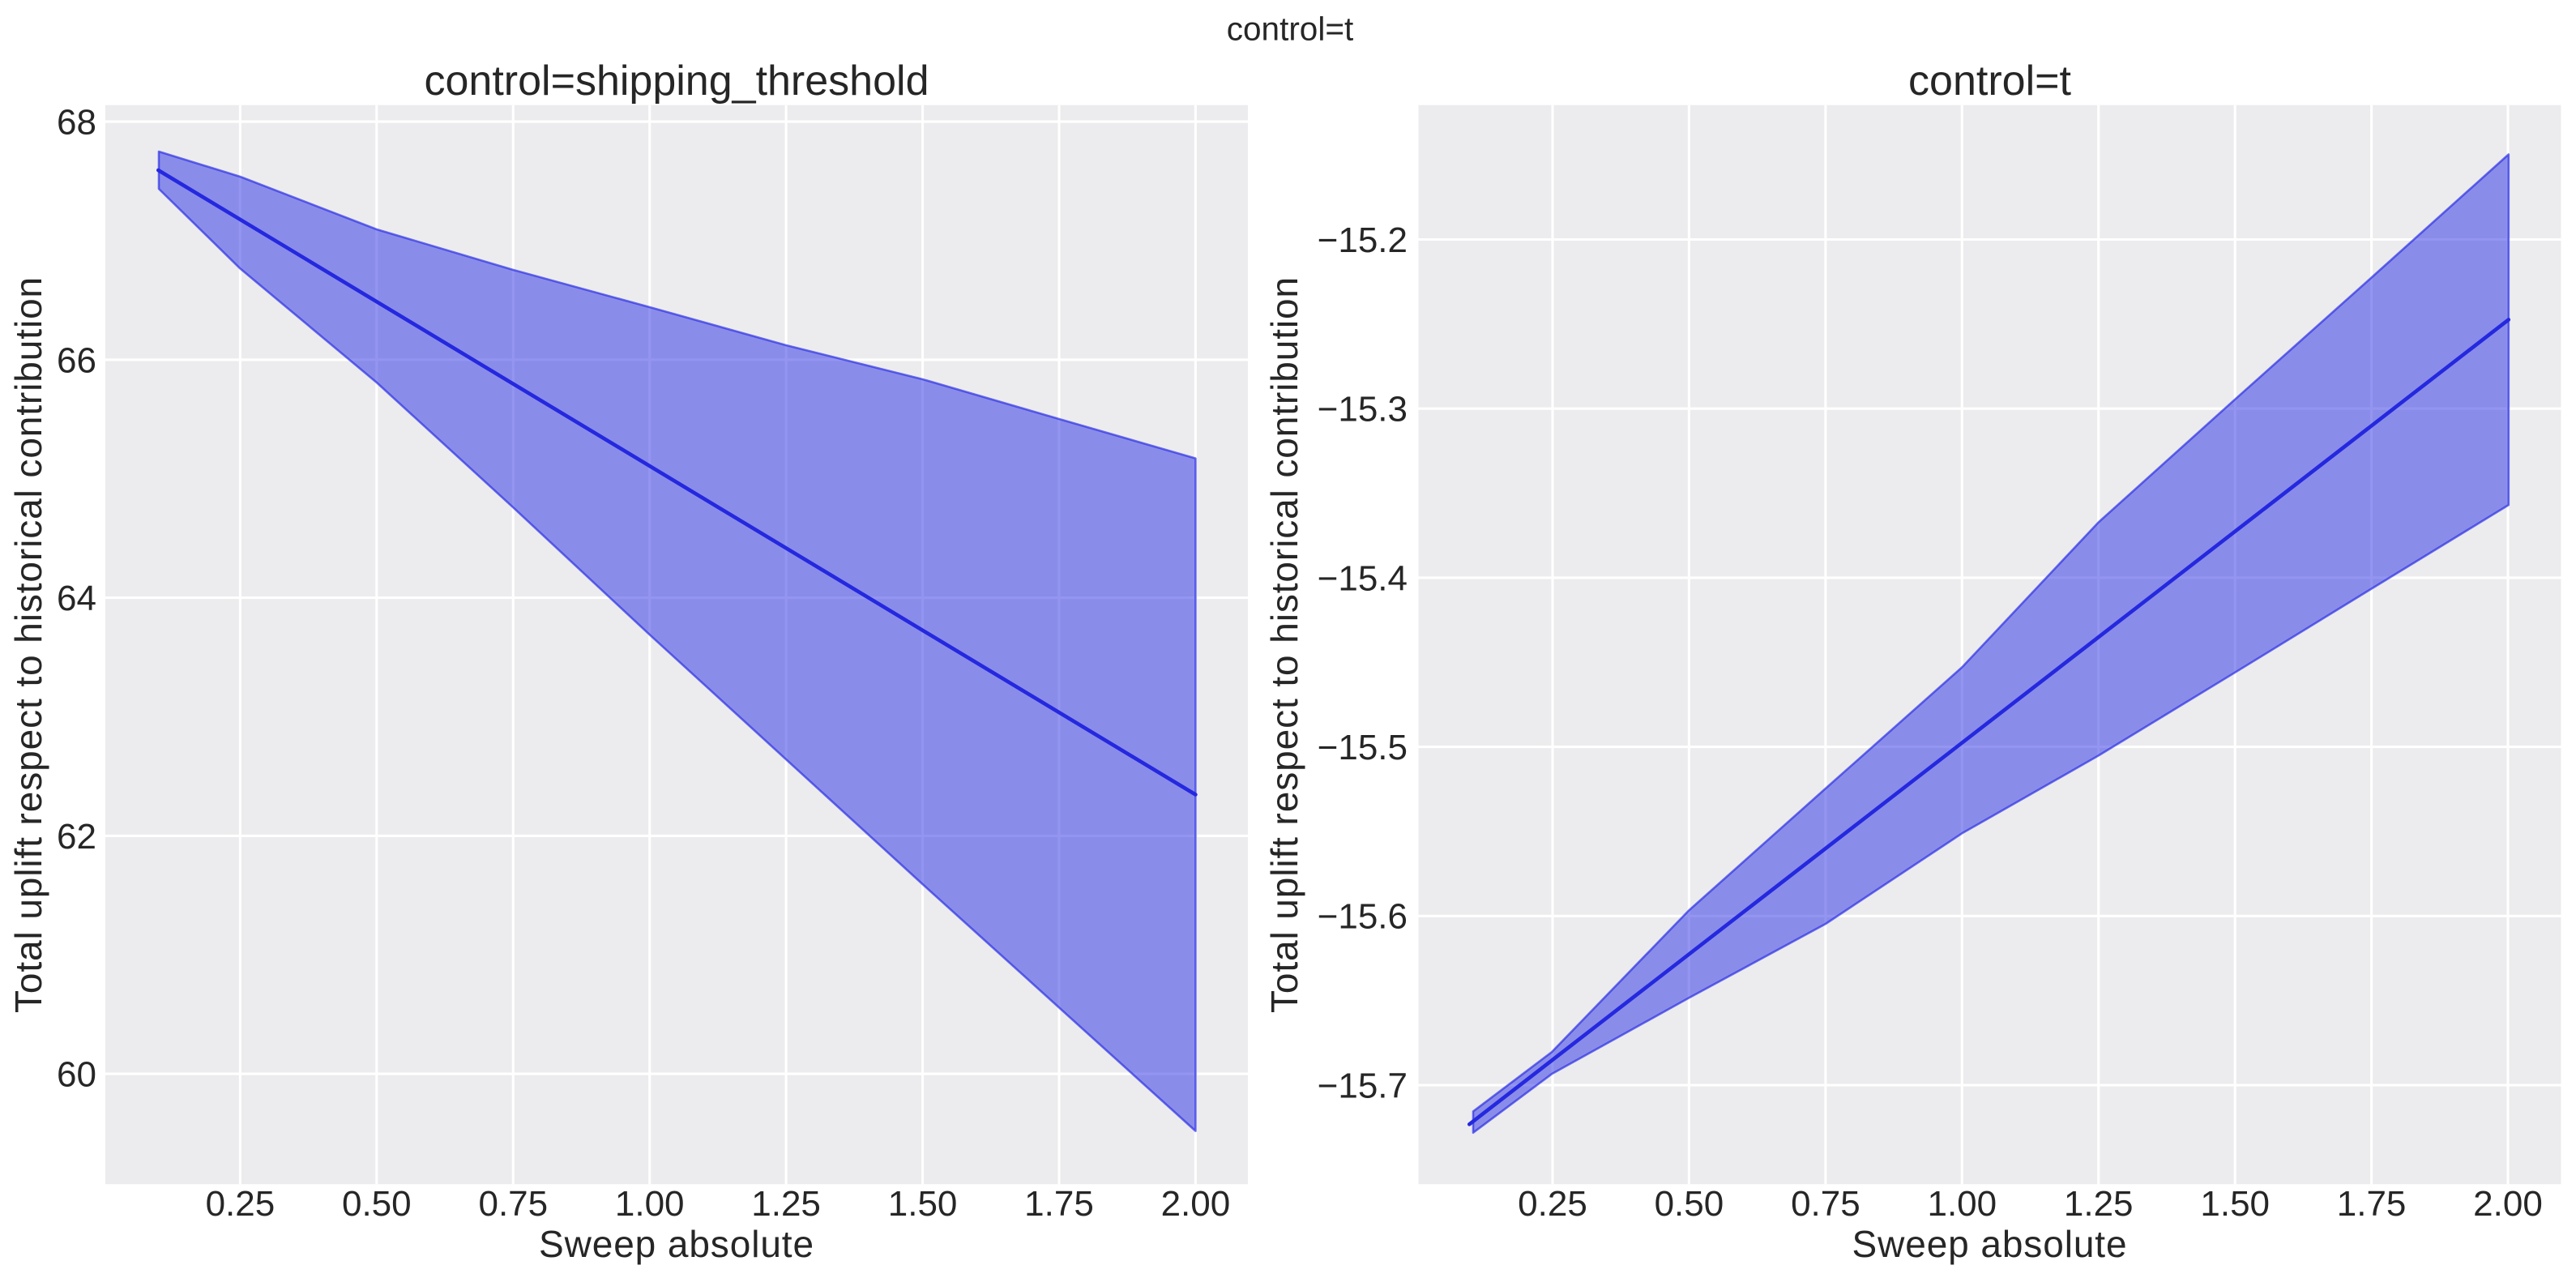 The width and height of the screenshot is (2576, 1278). What do you see at coordinates (76, 360) in the screenshot?
I see `svg-text: 66` at bounding box center [76, 360].